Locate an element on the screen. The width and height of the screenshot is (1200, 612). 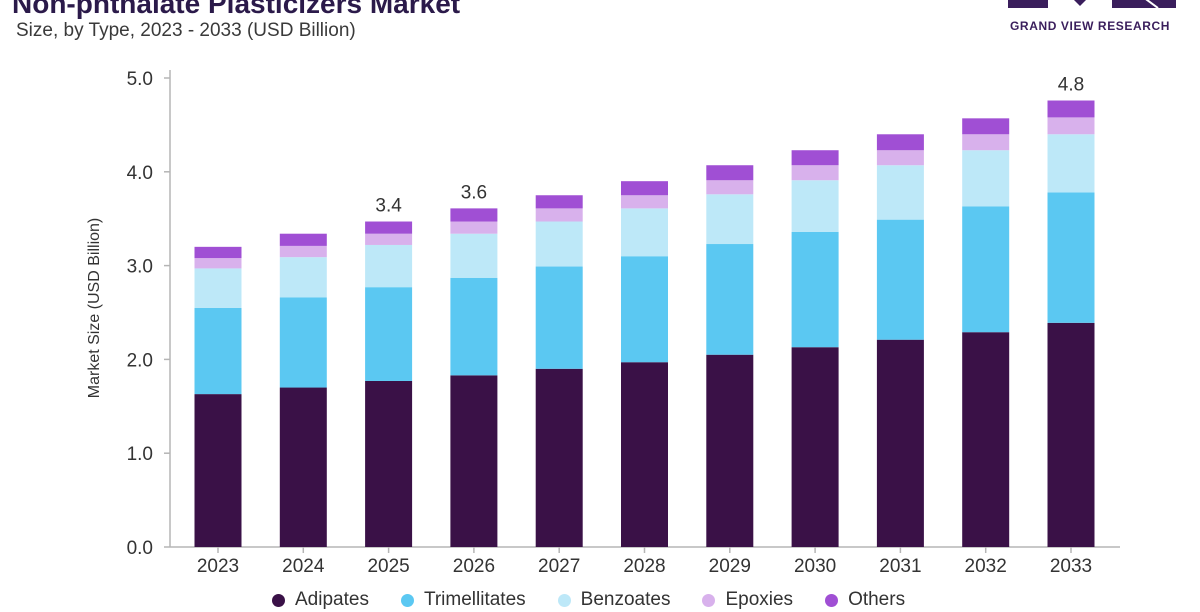
brand-logo: GRAND VIEW RESEARCH is located at coordinates (1094, 20).